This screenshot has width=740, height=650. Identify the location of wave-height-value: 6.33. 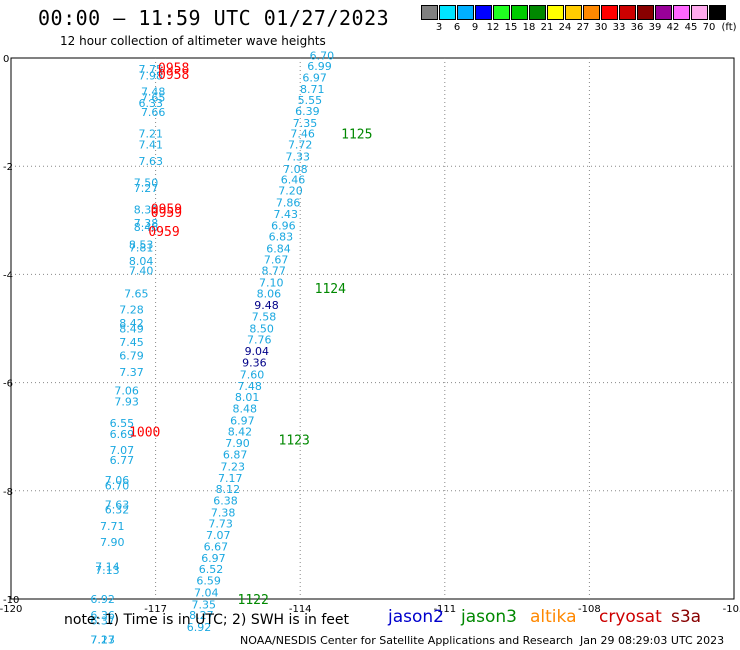
(151, 103).